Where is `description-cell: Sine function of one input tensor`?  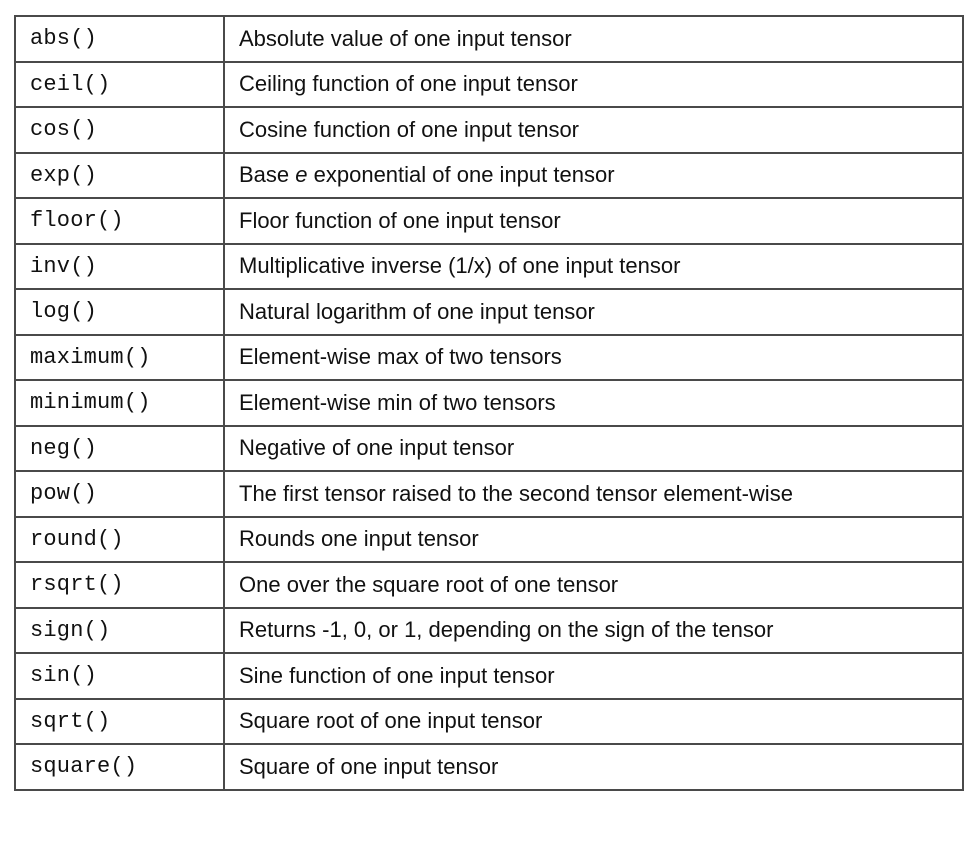 description-cell: Sine function of one input tensor is located at coordinates (593, 676).